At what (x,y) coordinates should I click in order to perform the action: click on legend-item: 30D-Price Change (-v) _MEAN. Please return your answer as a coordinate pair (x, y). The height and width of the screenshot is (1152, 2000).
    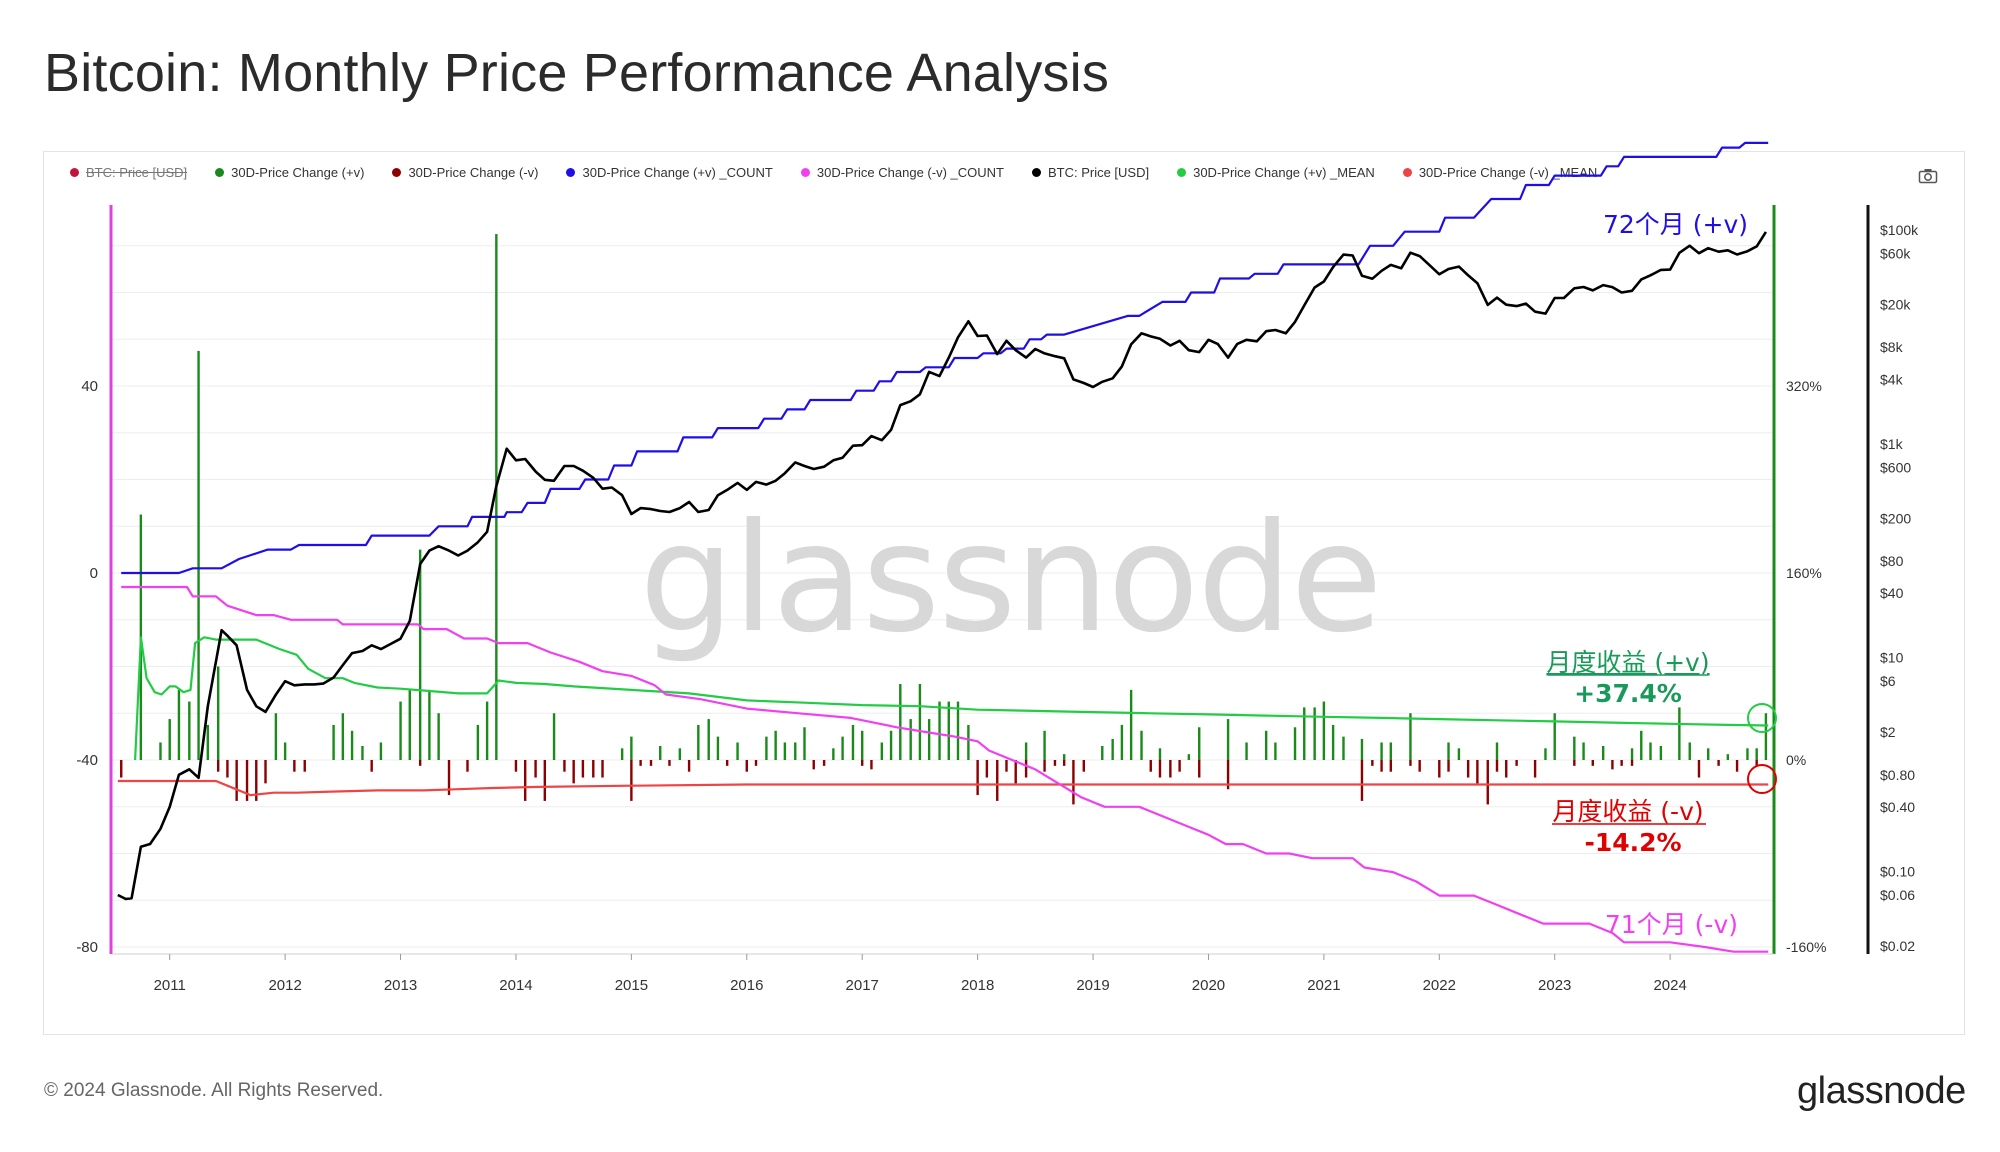
    Looking at the image, I should click on (1500, 172).